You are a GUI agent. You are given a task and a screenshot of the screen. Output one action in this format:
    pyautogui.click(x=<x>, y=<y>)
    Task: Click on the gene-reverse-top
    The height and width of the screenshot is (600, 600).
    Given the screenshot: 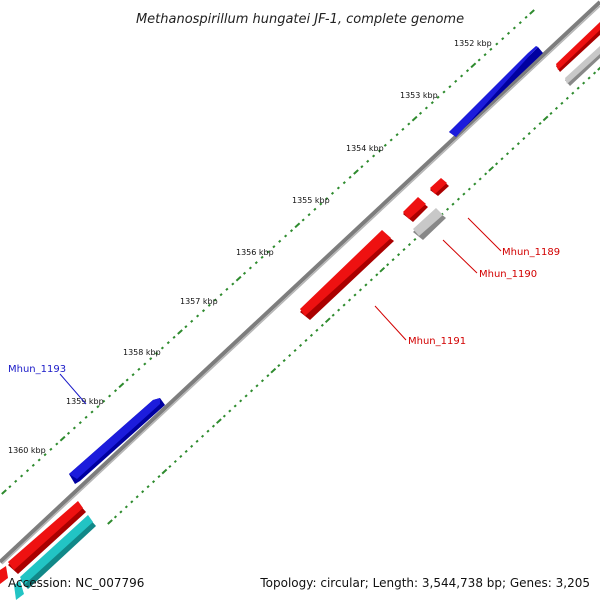 What is the action you would take?
    pyautogui.click(x=578, y=47)
    